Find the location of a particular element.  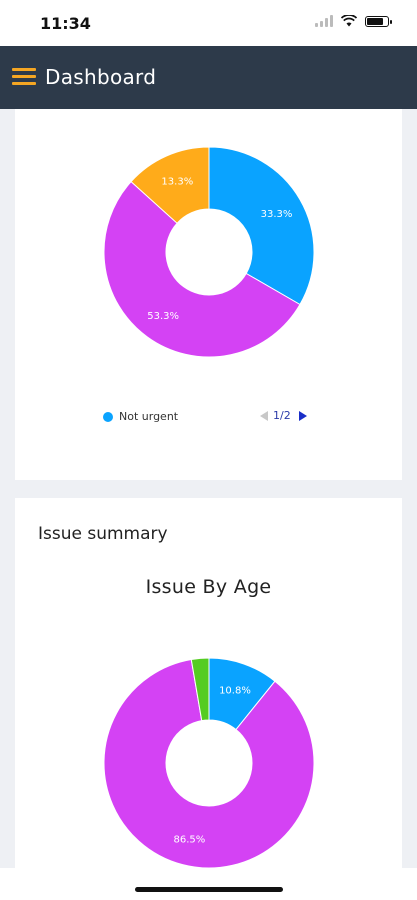

legend-label-not-urgent: Not urgent is located at coordinates (149, 416).